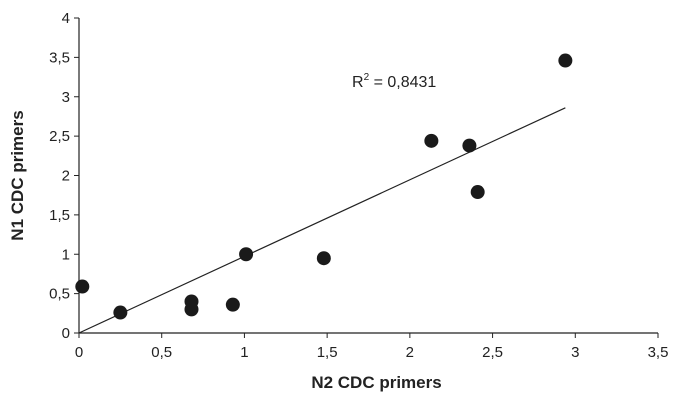 The image size is (676, 400). What do you see at coordinates (79, 352) in the screenshot?
I see `x-tick-label: 0` at bounding box center [79, 352].